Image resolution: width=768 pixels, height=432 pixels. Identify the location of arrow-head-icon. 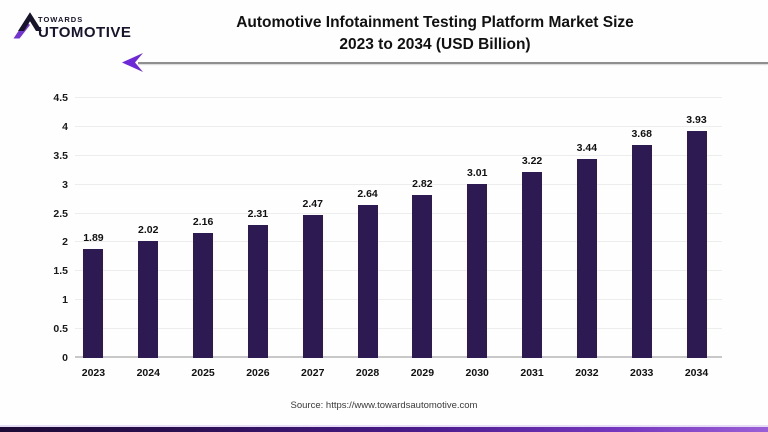
(132, 62).